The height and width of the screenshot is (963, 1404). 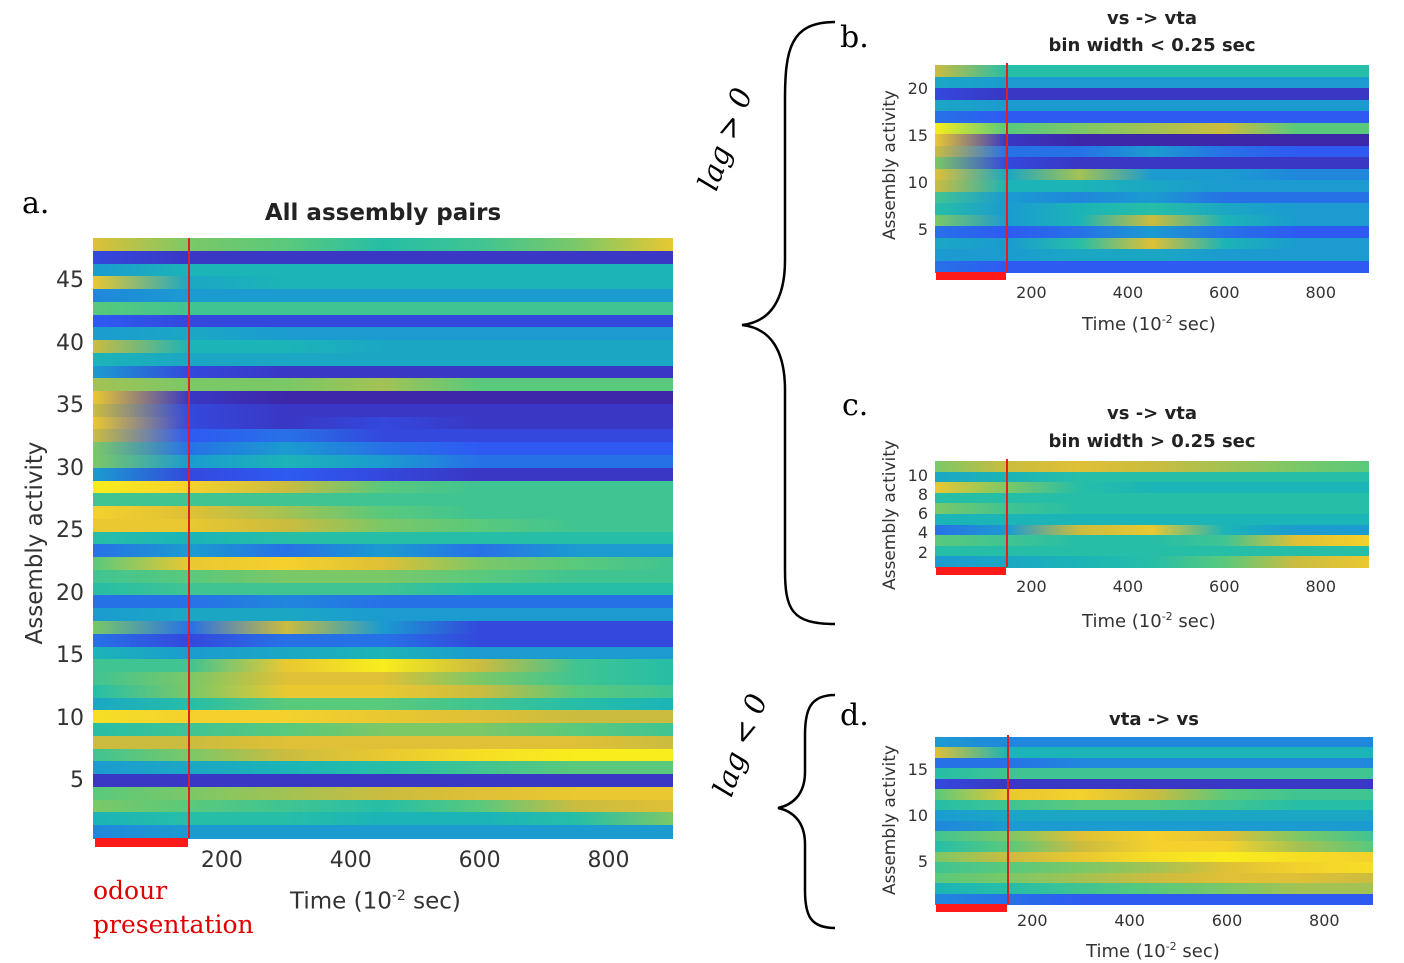 I want to click on panel-c-xlabel-tail: sec), so click(x=1194, y=621).